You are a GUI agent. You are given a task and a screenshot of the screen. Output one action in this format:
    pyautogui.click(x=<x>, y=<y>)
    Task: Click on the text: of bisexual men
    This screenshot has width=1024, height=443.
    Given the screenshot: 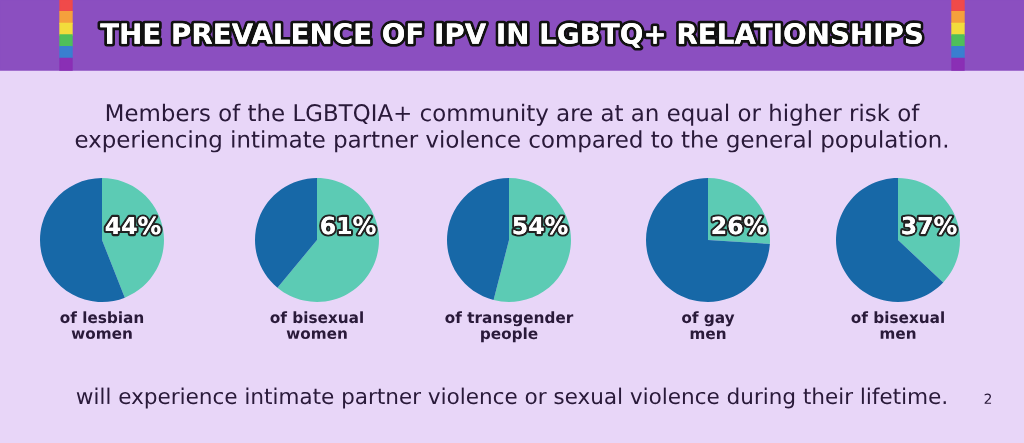 What is the action you would take?
    pyautogui.click(x=897, y=325)
    